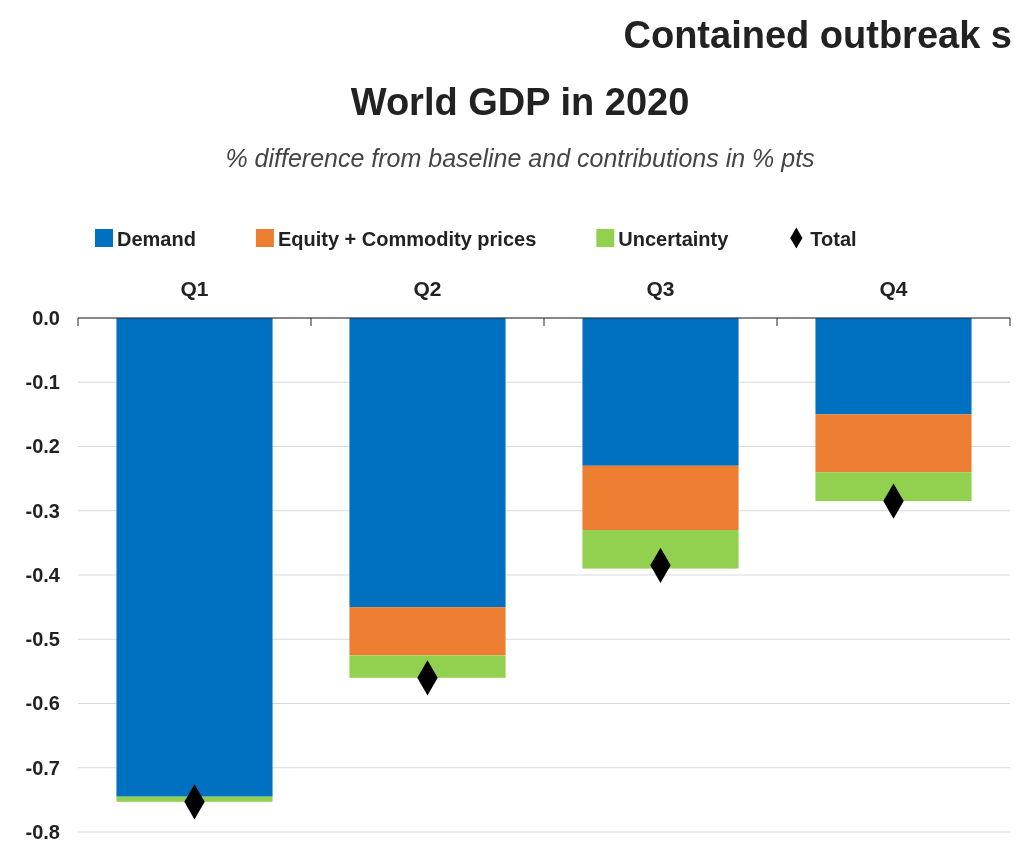 Image resolution: width=1018 pixels, height=844 pixels. Describe the element at coordinates (42, 639) in the screenshot. I see `y-tick-label: -0.5` at that location.